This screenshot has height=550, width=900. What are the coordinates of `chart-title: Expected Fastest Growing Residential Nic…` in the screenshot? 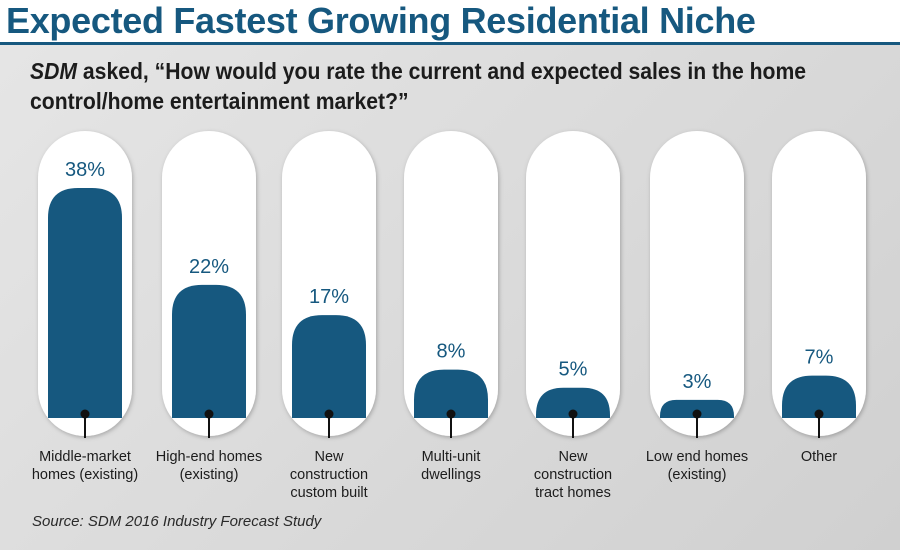 It's located at (381, 20).